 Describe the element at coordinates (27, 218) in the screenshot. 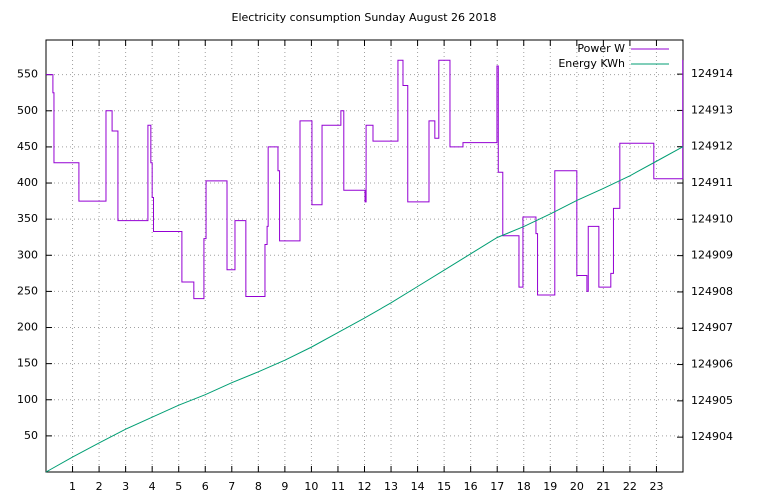

I see `y-tick-label: 350` at that location.